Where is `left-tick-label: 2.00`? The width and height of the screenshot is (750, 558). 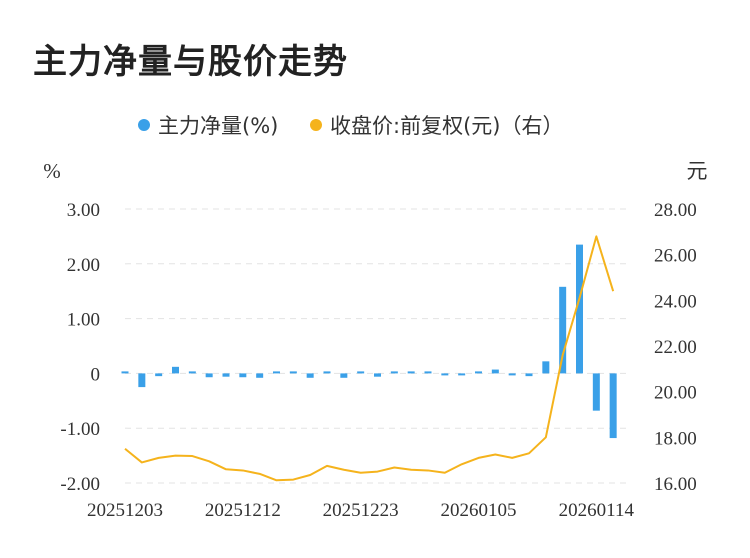
left-tick-label: 2.00 is located at coordinates (83, 265).